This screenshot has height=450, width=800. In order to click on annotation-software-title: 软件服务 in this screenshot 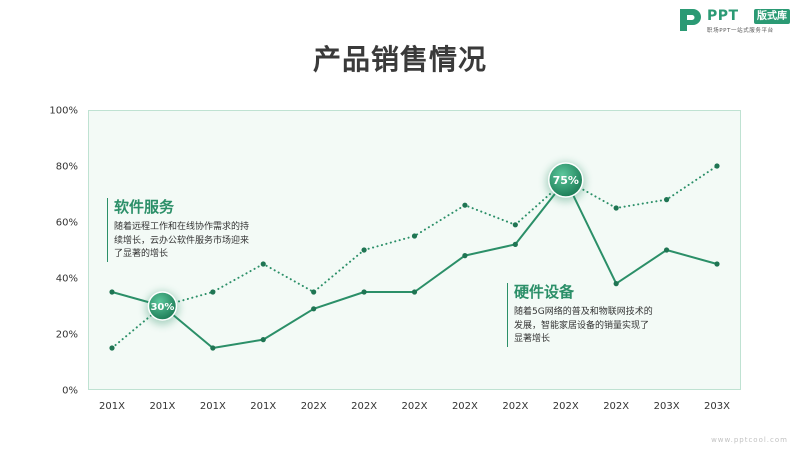, I will do `click(144, 207)`.